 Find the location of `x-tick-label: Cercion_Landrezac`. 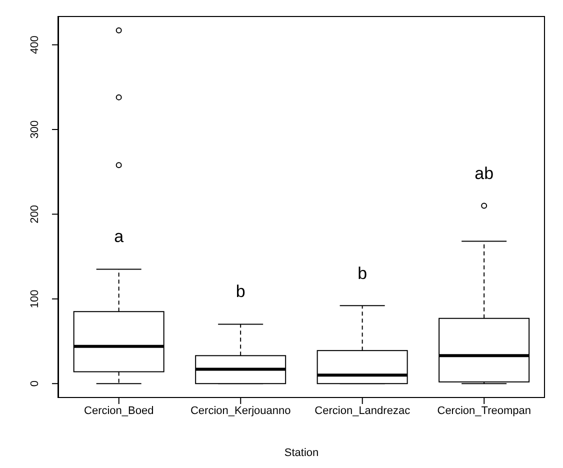

x-tick-label: Cercion_Landrezac is located at coordinates (362, 410).